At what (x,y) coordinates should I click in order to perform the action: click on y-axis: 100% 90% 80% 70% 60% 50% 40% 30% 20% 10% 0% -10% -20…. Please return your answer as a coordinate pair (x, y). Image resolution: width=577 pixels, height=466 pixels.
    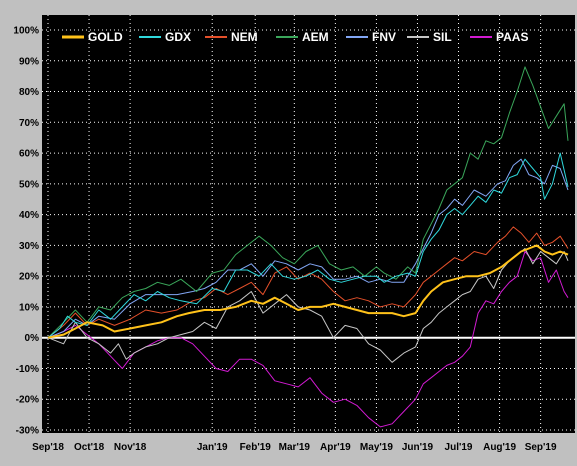
    Looking at the image, I should click on (26, 231).